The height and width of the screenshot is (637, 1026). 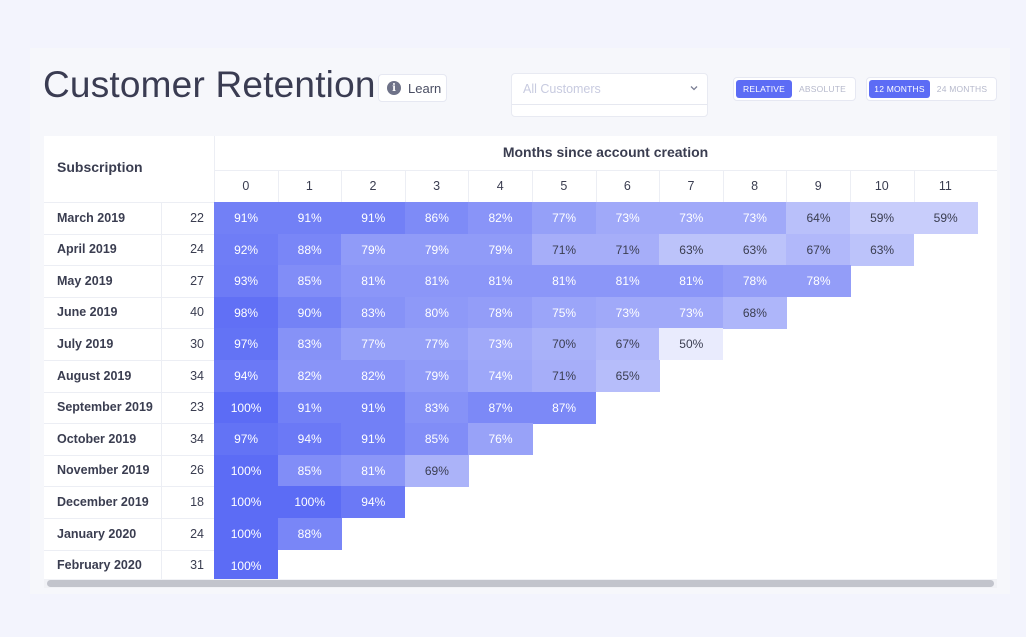 I want to click on row-label: May 2019, so click(x=85, y=280).